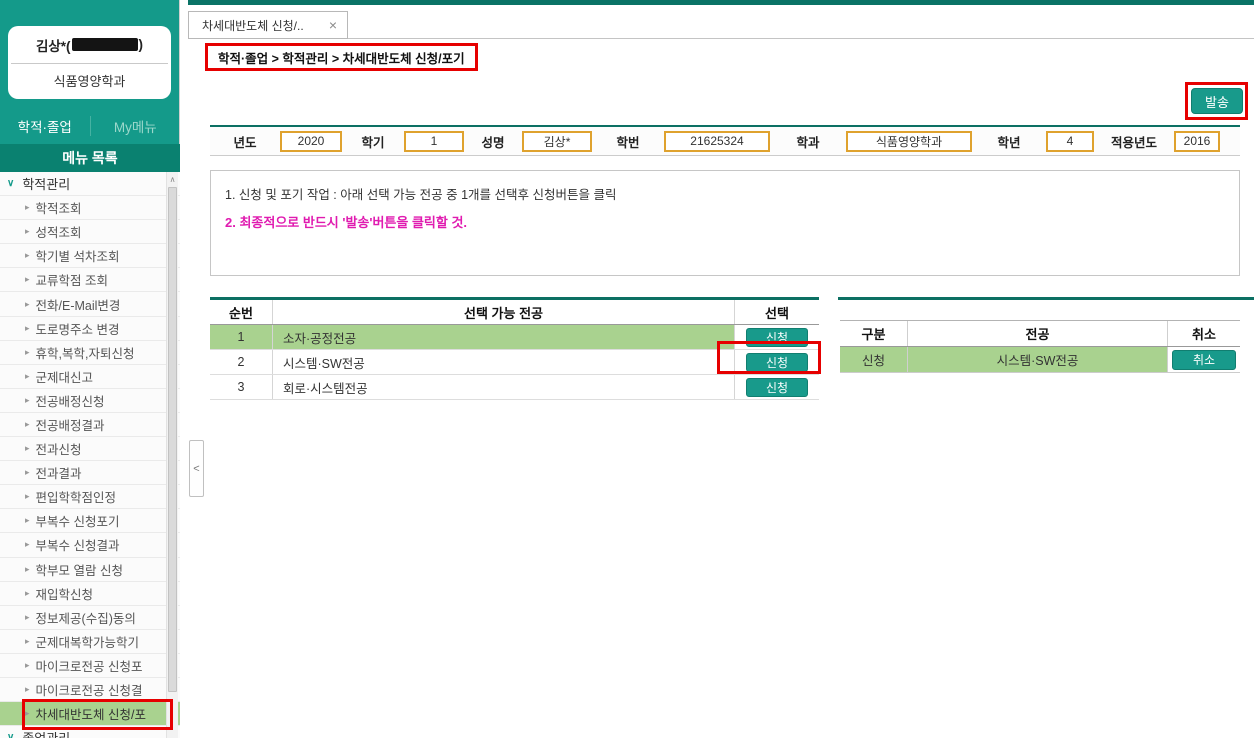 Image resolution: width=1254 pixels, height=738 pixels. I want to click on header-major: 전공, so click(1038, 333).